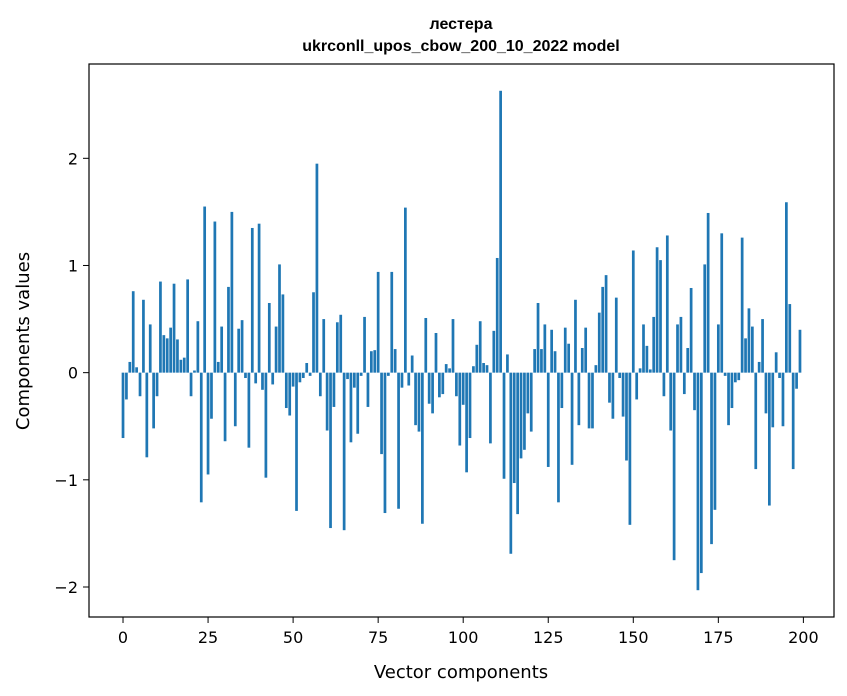 Image resolution: width=847 pixels, height=696 pixels. Describe the element at coordinates (460, 46) in the screenshot. I see `chart-subtitle: ukrconll_upos_cbow_200_10_2022 model` at that location.